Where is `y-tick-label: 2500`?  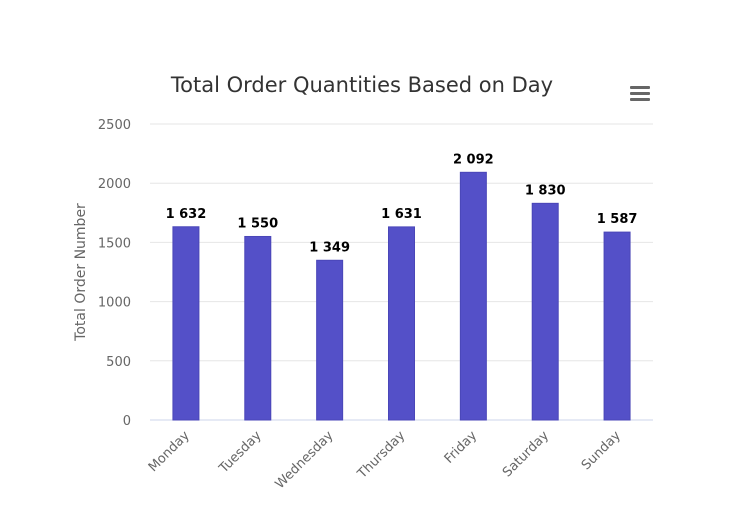 y-tick-label: 2500 is located at coordinates (114, 125).